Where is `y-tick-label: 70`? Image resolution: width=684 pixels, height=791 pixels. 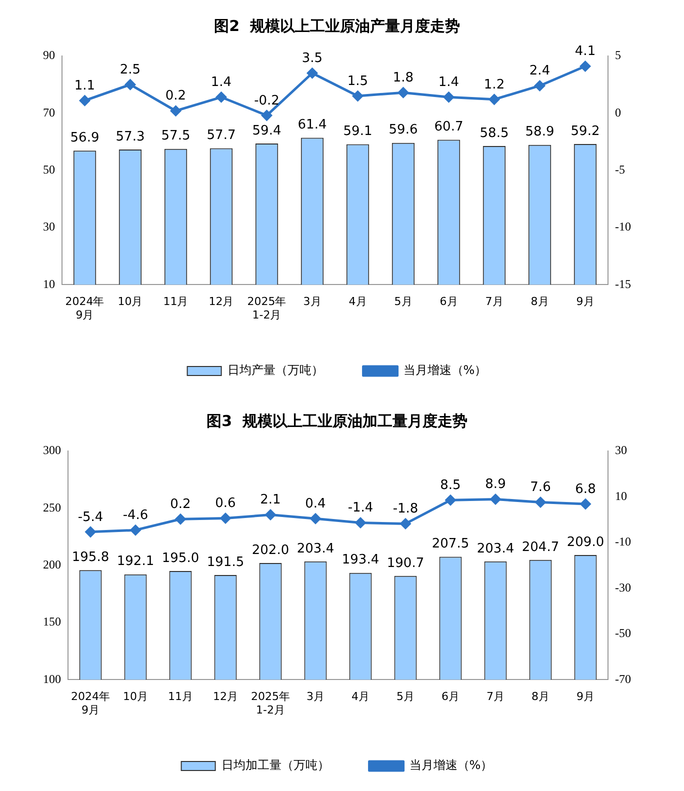
y-tick-label: 70 is located at coordinates (49, 112).